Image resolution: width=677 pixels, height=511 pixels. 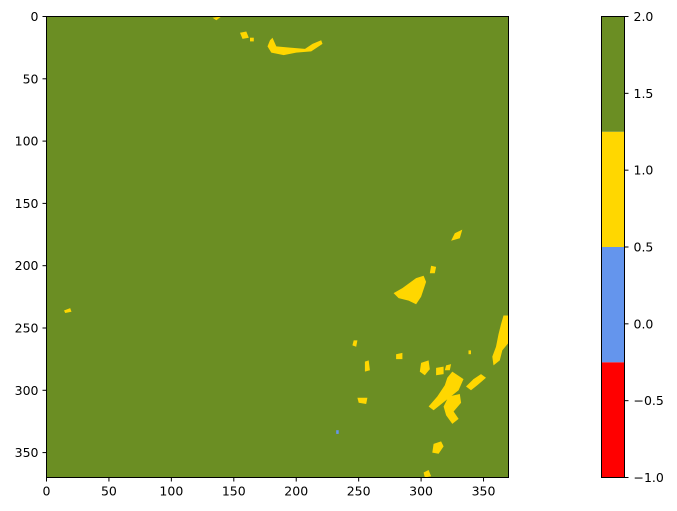 What do you see at coordinates (31, 234) in the screenshot?
I see `y-axis: 0 50 100 150 200 250 300 350` at bounding box center [31, 234].